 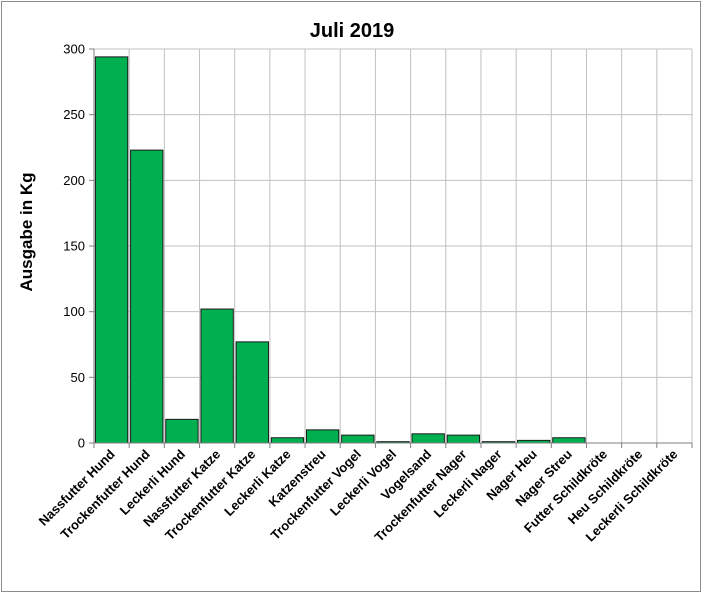 I want to click on y-tick-labels: 0 50 100 150 200 250 300, so click(x=74, y=246).